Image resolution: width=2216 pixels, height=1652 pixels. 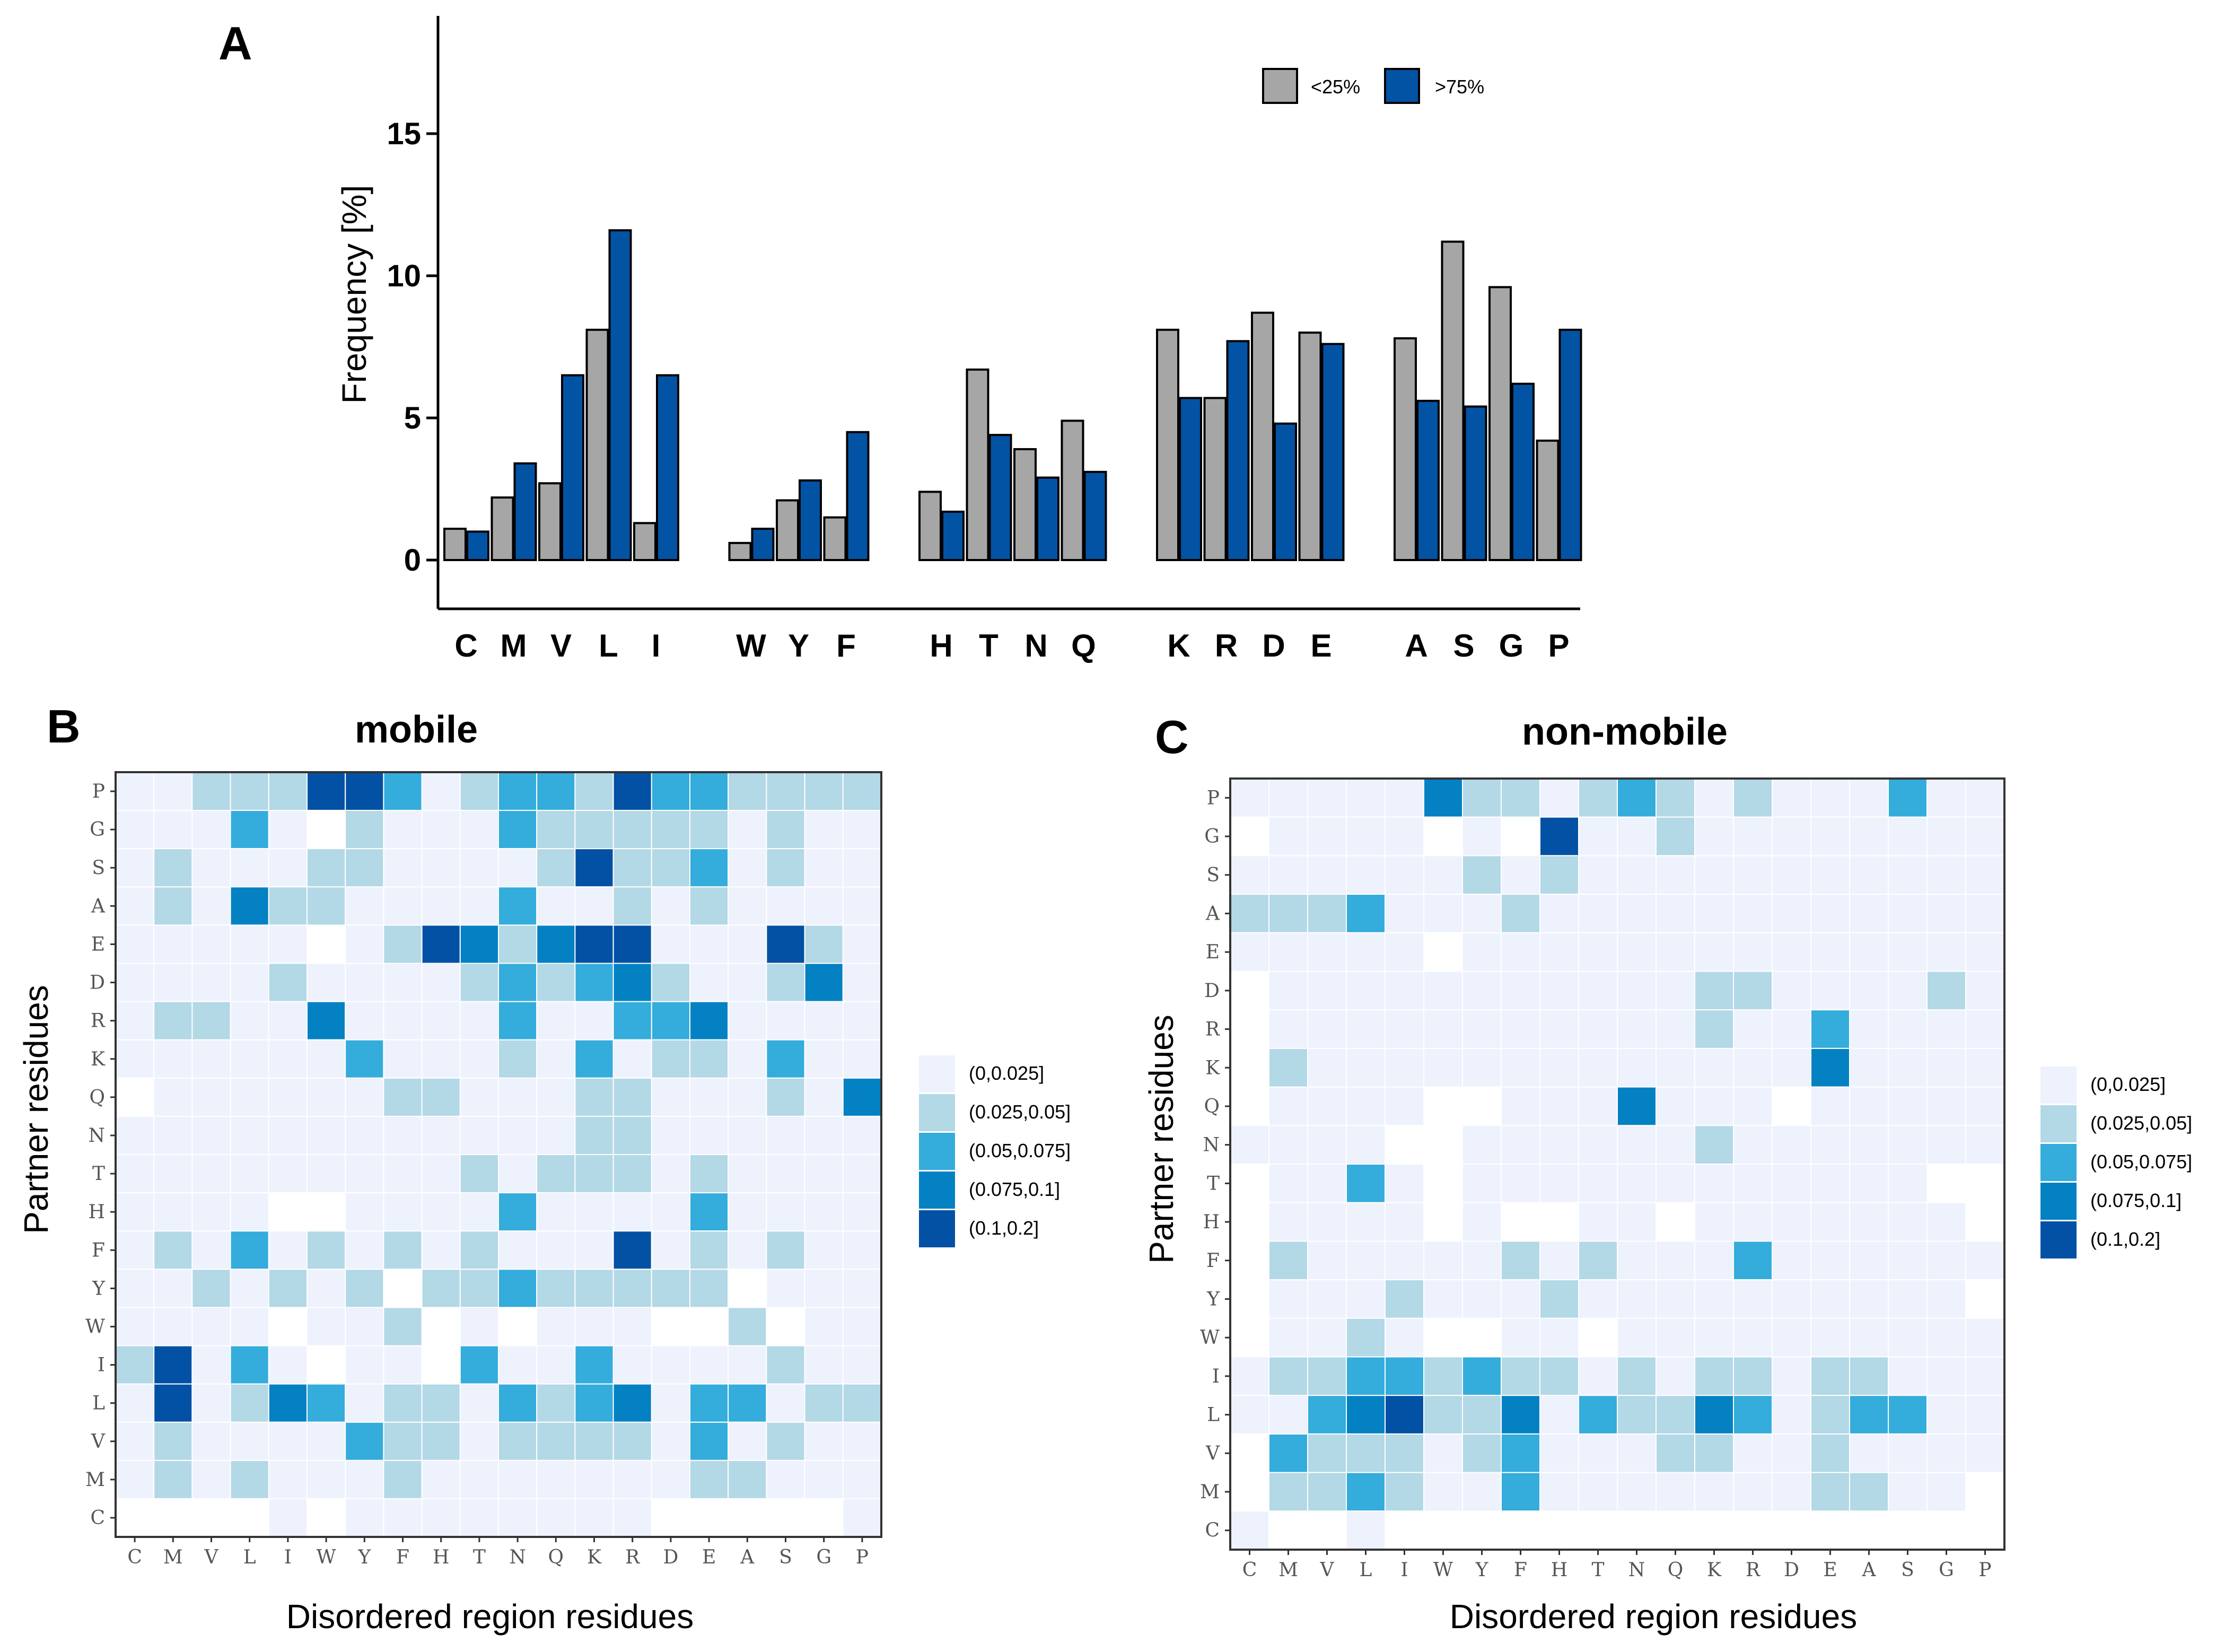 I want to click on heat-cell-L-C, so click(x=135, y=1403).